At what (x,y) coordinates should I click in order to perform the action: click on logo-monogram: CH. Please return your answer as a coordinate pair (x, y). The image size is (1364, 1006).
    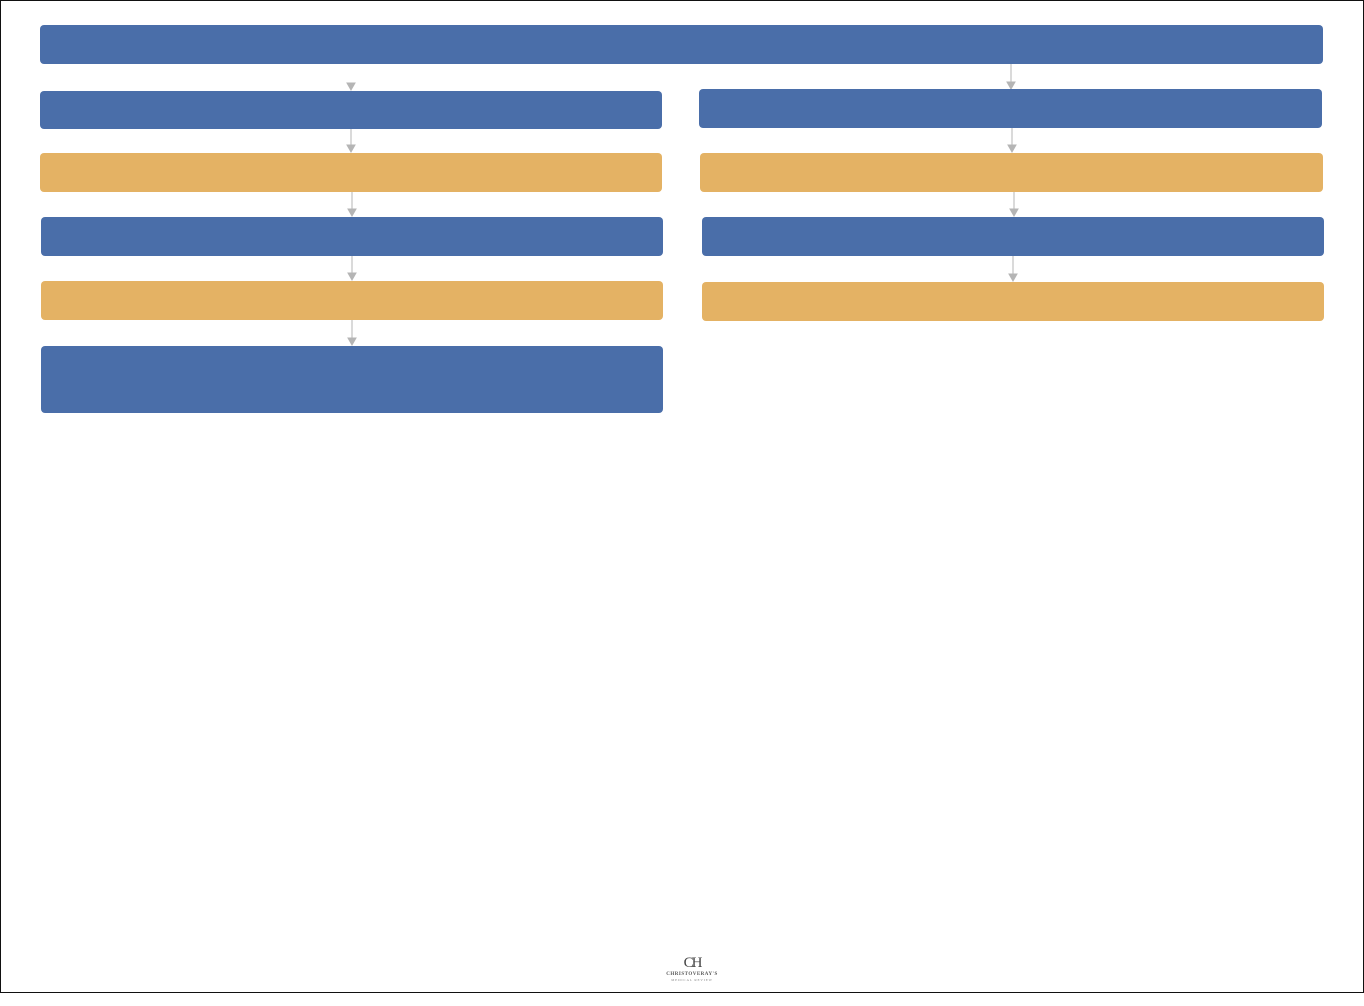
    Looking at the image, I should click on (693, 963).